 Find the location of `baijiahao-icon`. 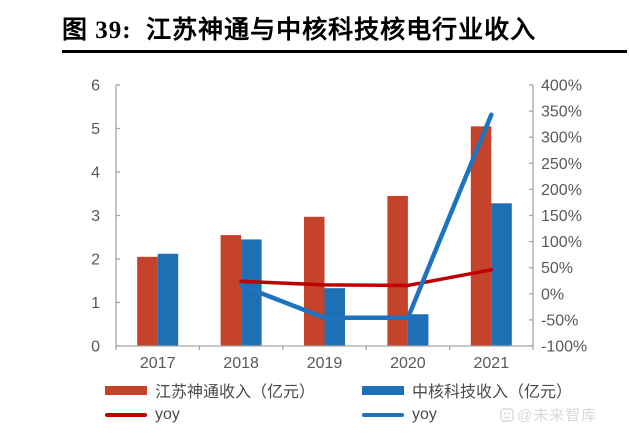

baijiahao-icon is located at coordinates (507, 414).